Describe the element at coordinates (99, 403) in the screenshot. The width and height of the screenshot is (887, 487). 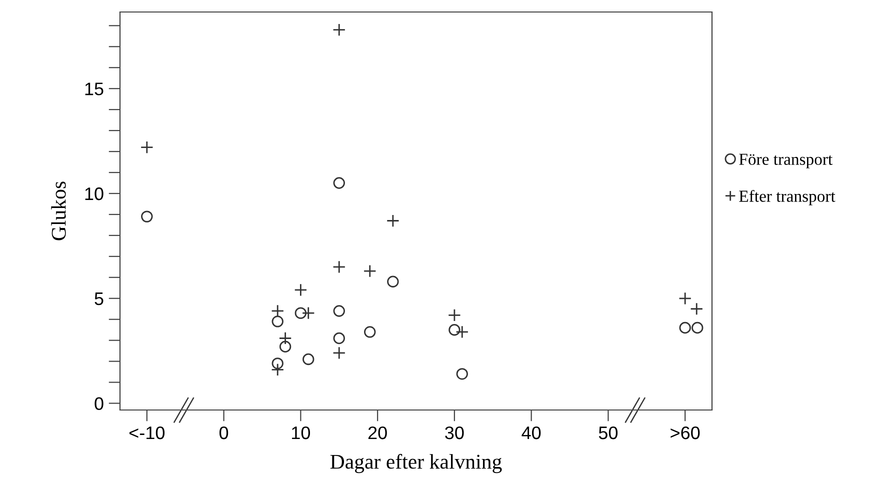
I see `y-tick-label: 0` at that location.